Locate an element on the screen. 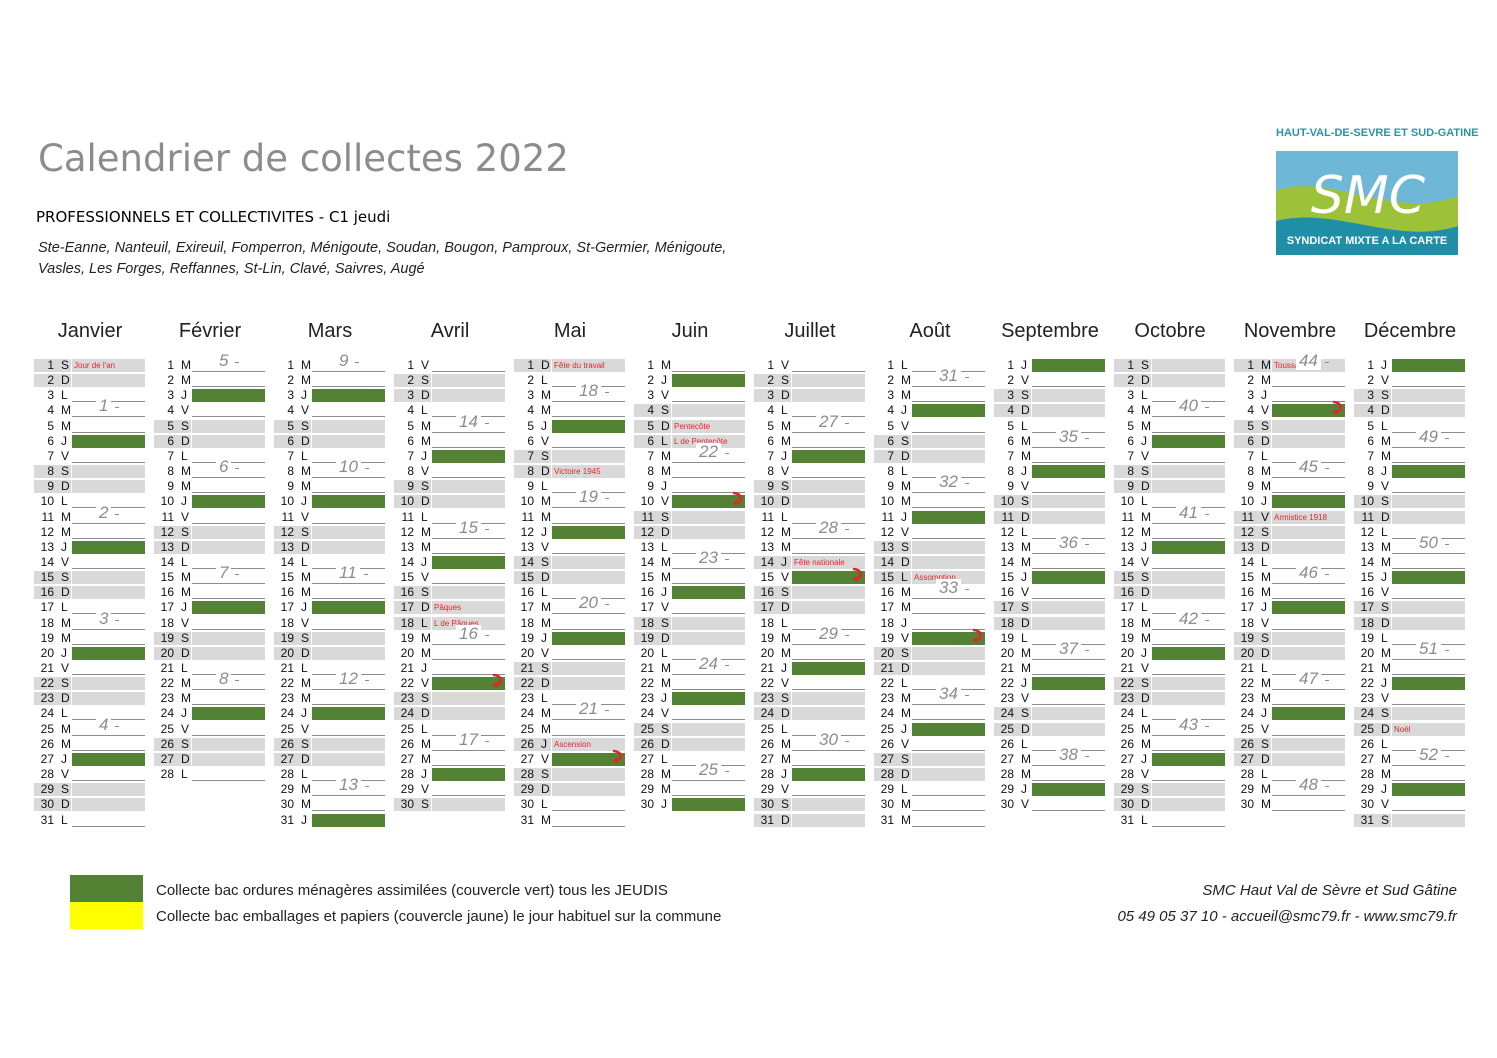 The height and width of the screenshot is (1058, 1497). day-number: 24 is located at coordinates (407, 713).